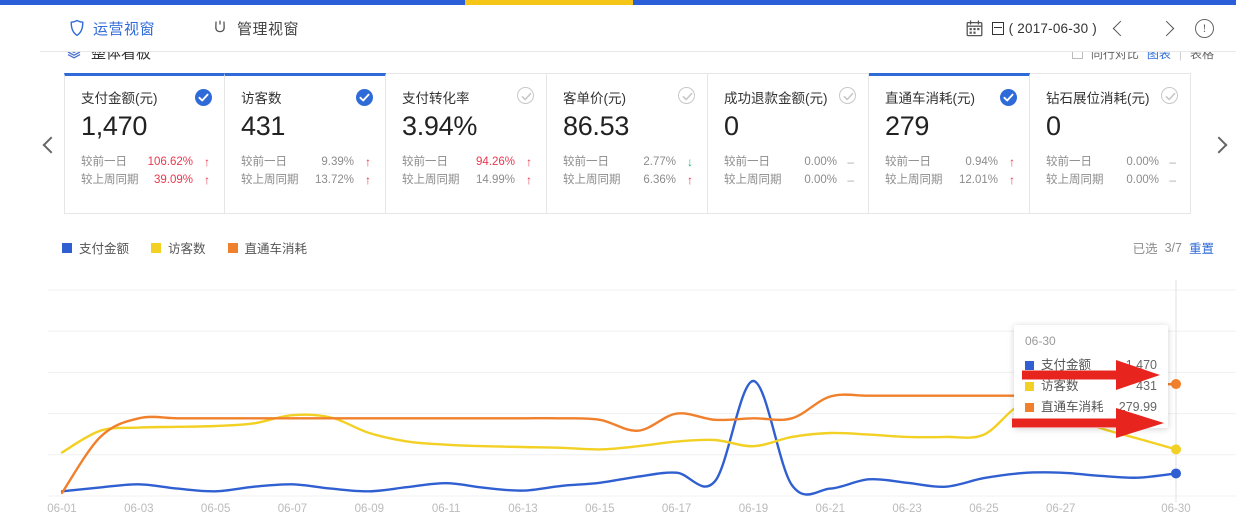 The width and height of the screenshot is (1236, 532). What do you see at coordinates (495, 180) in the screenshot?
I see `delta-value: 14.99%` at bounding box center [495, 180].